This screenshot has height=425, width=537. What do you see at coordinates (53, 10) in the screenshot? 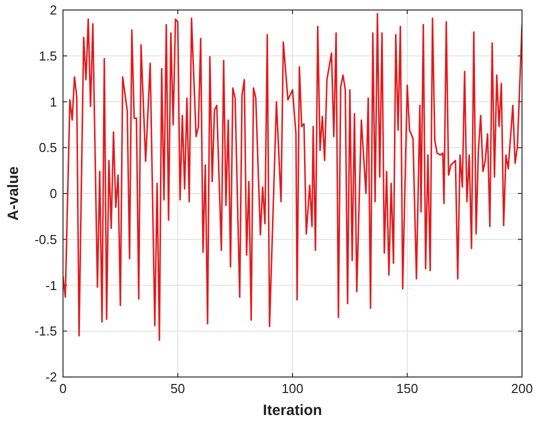
I see `y-tick-label: 2` at bounding box center [53, 10].